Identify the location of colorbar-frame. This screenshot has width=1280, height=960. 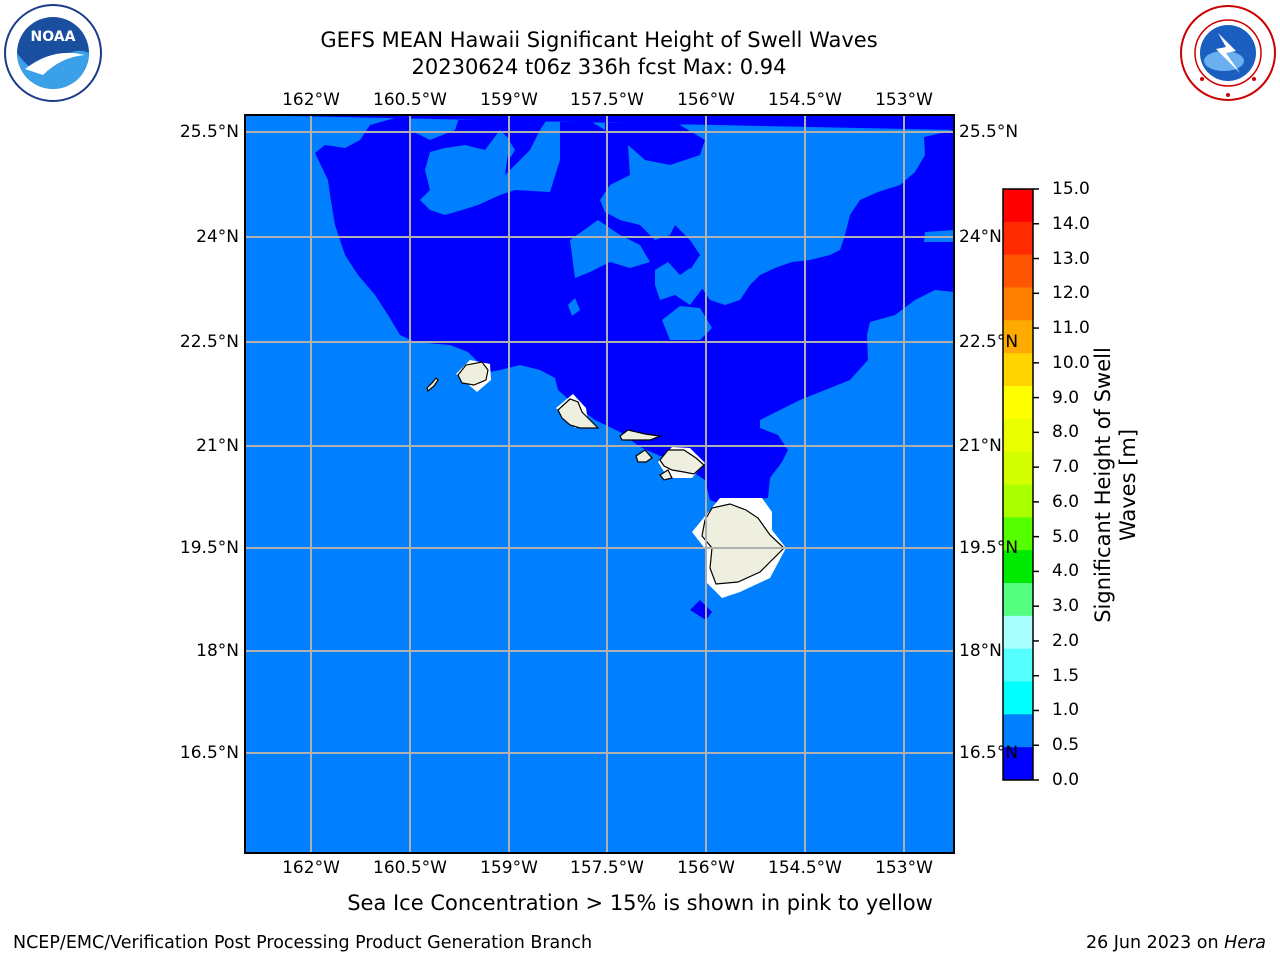
(1018, 484).